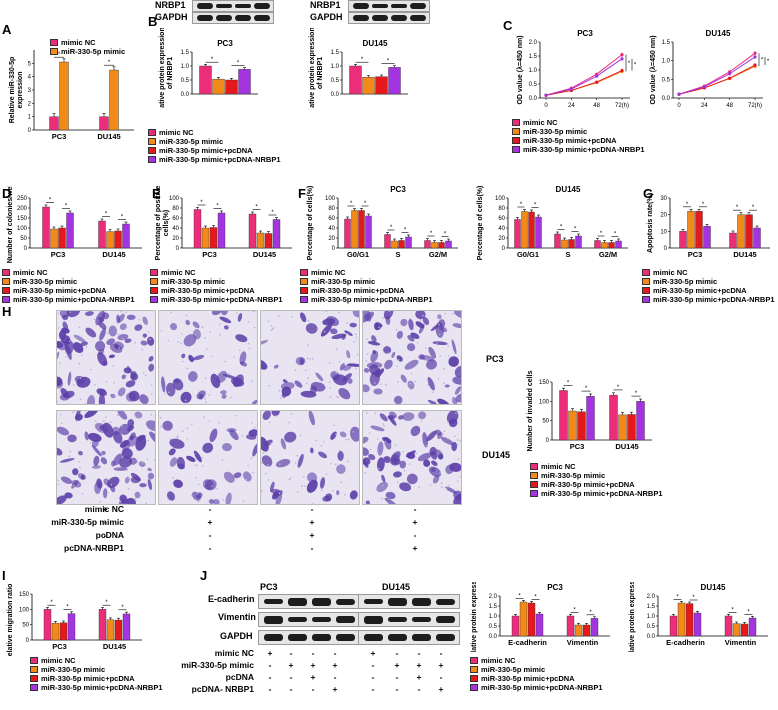  I want to click on legend-item: miR-330-5p mimic, so click(87, 51).